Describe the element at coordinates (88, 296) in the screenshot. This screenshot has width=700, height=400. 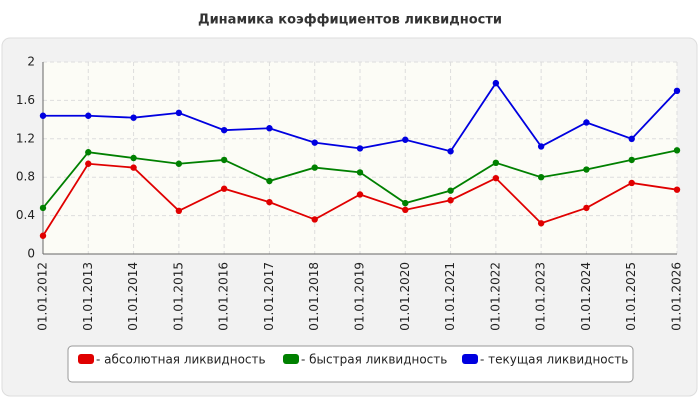
I see `x-tick-label: 01.01.2013` at that location.